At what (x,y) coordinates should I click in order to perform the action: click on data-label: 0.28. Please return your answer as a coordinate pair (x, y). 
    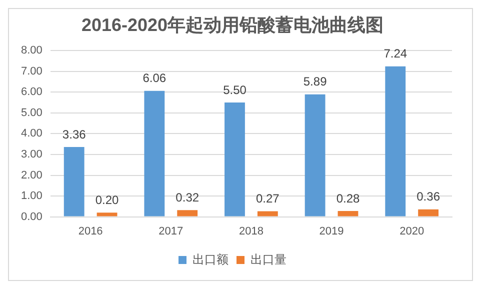
    Looking at the image, I should click on (348, 198).